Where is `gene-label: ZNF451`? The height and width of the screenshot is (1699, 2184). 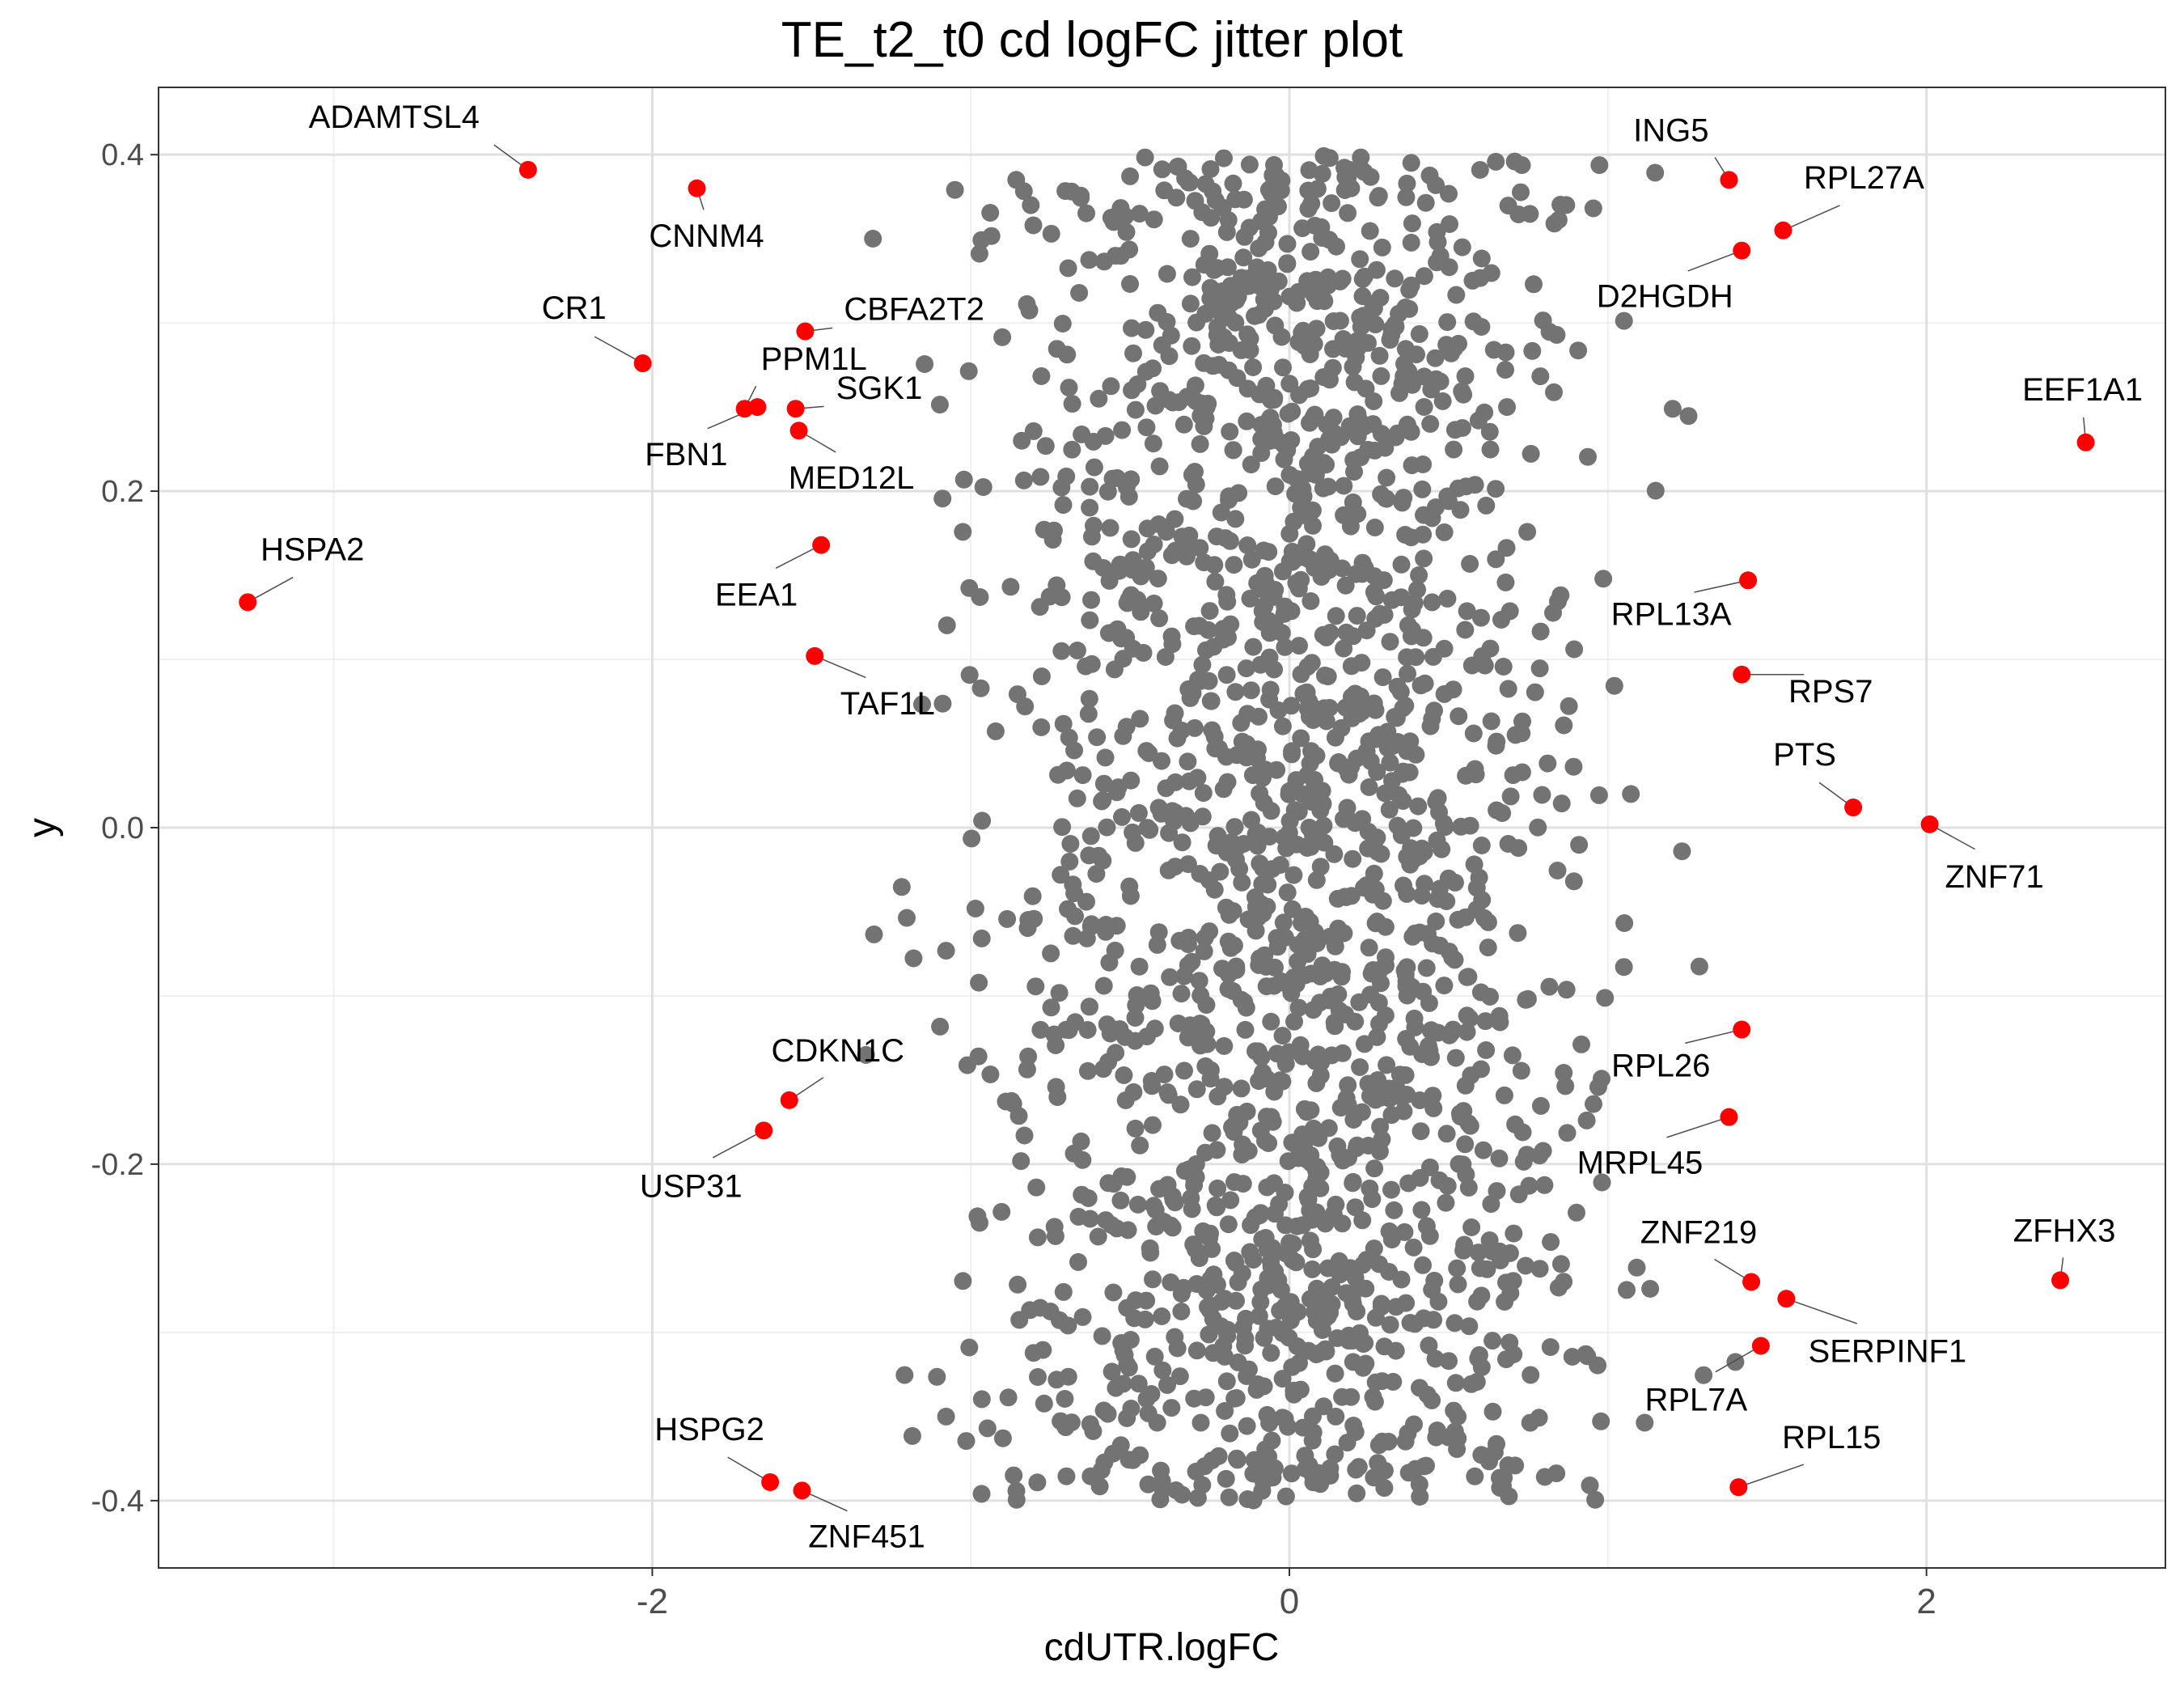
gene-label: ZNF451 is located at coordinates (866, 1536).